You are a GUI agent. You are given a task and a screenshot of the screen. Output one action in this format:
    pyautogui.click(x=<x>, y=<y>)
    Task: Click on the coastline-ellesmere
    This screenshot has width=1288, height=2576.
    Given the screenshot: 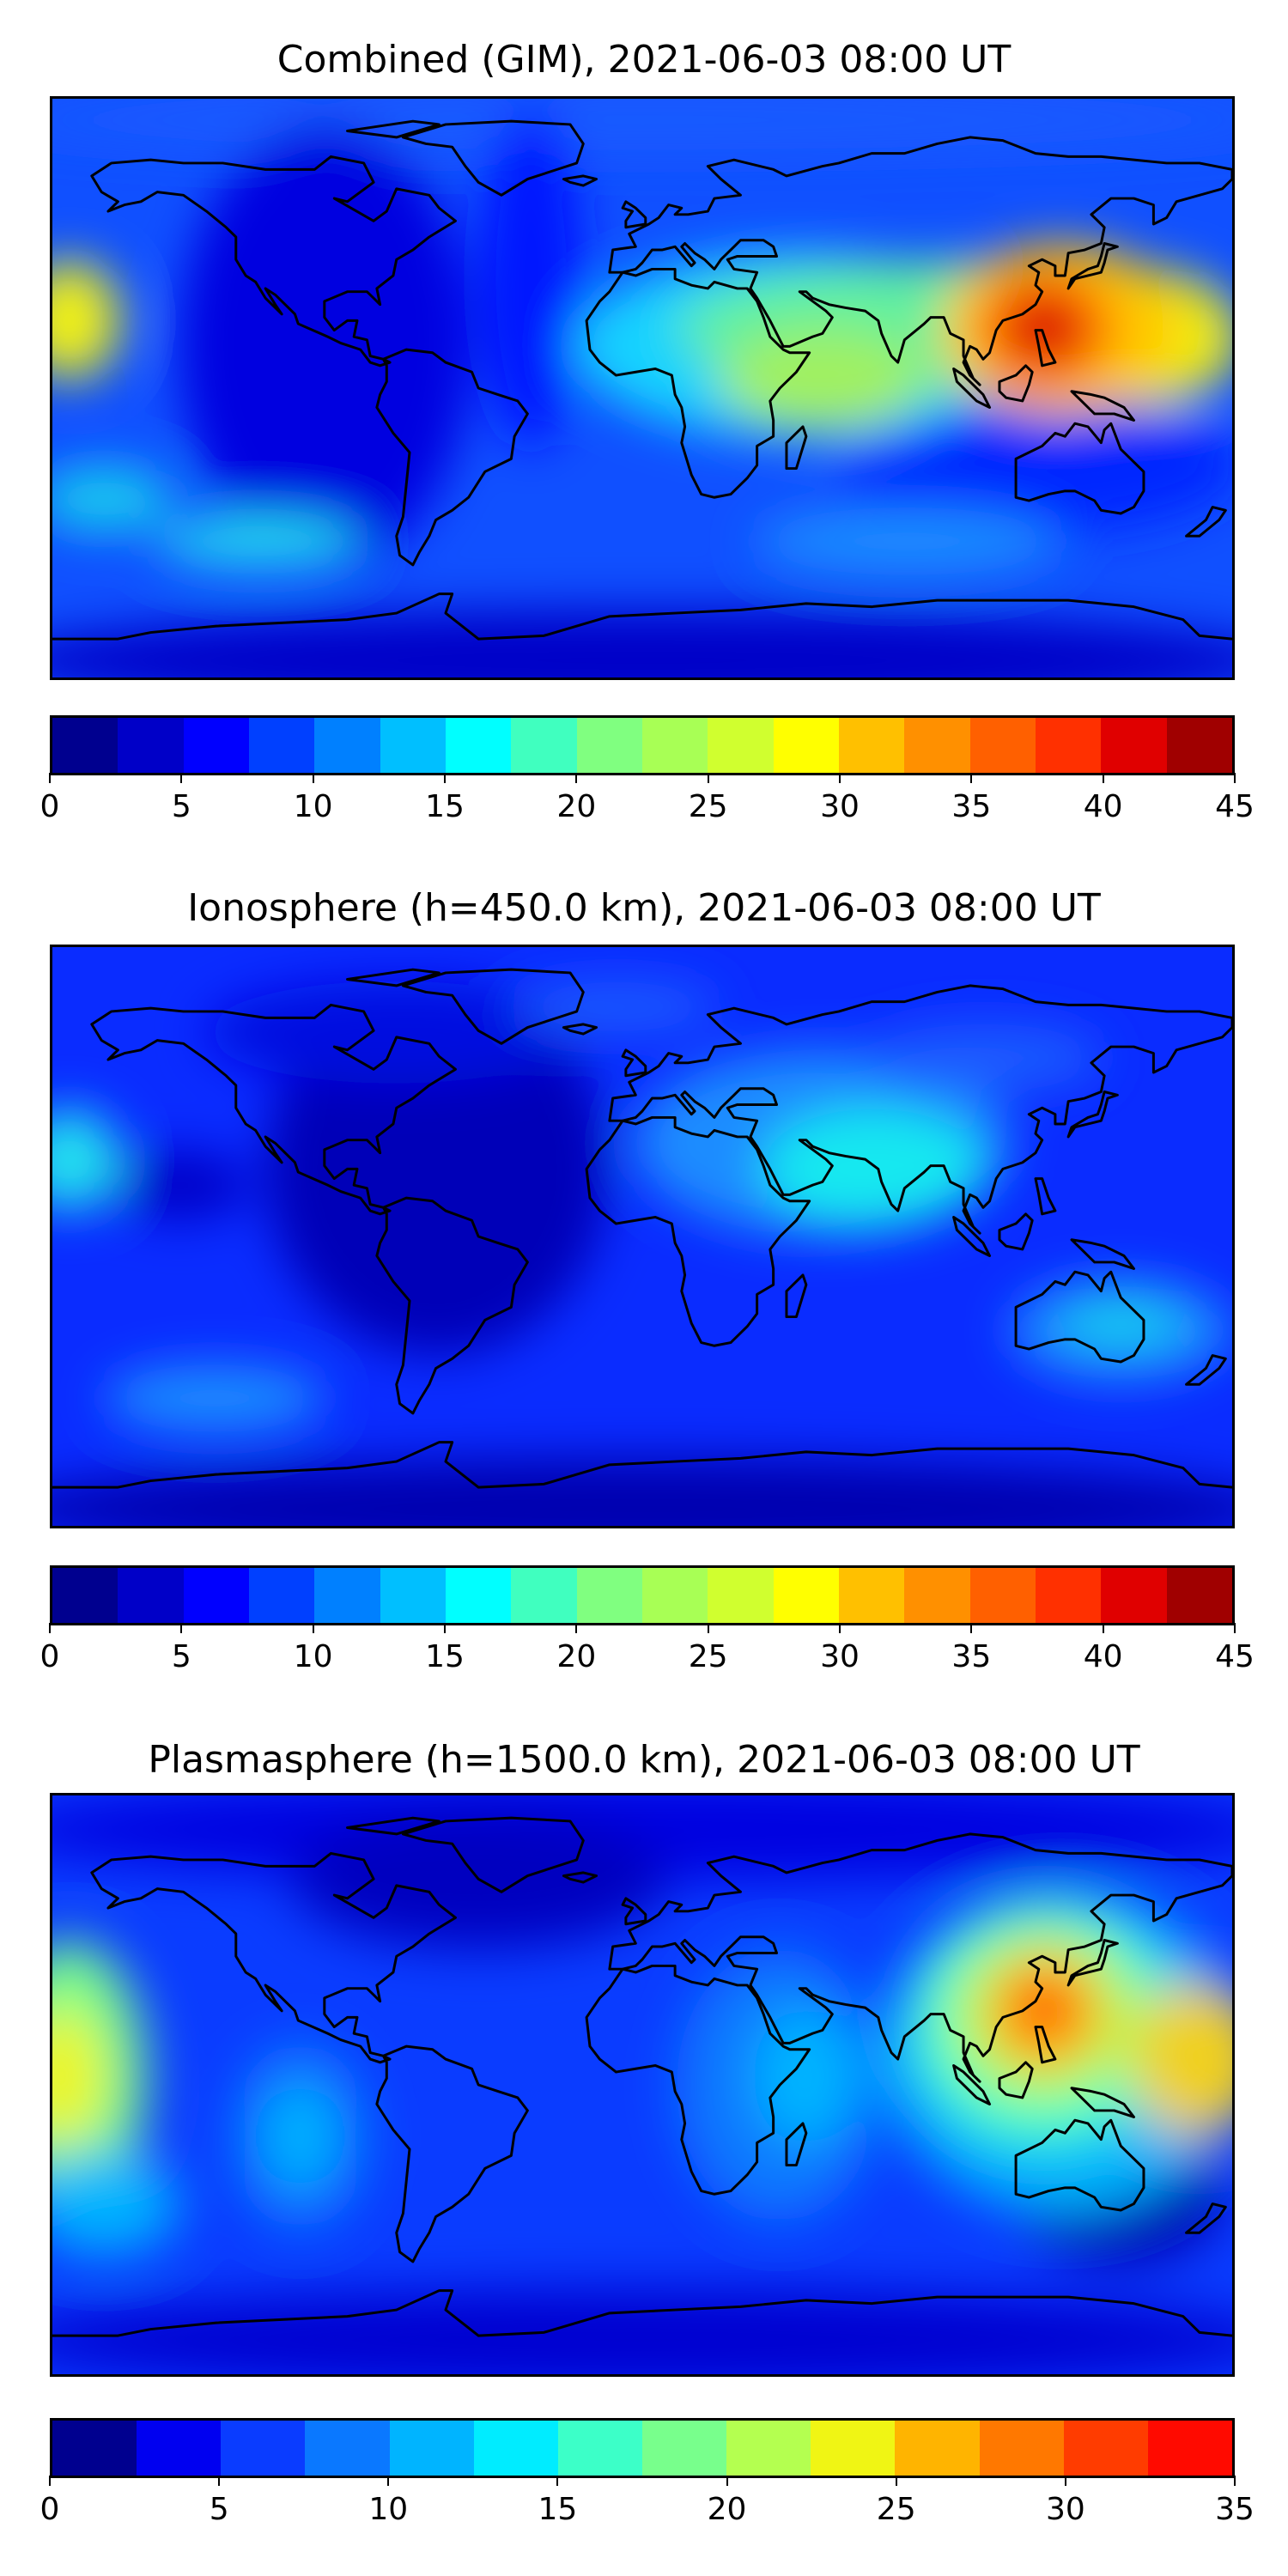 What is the action you would take?
    pyautogui.click(x=393, y=1826)
    